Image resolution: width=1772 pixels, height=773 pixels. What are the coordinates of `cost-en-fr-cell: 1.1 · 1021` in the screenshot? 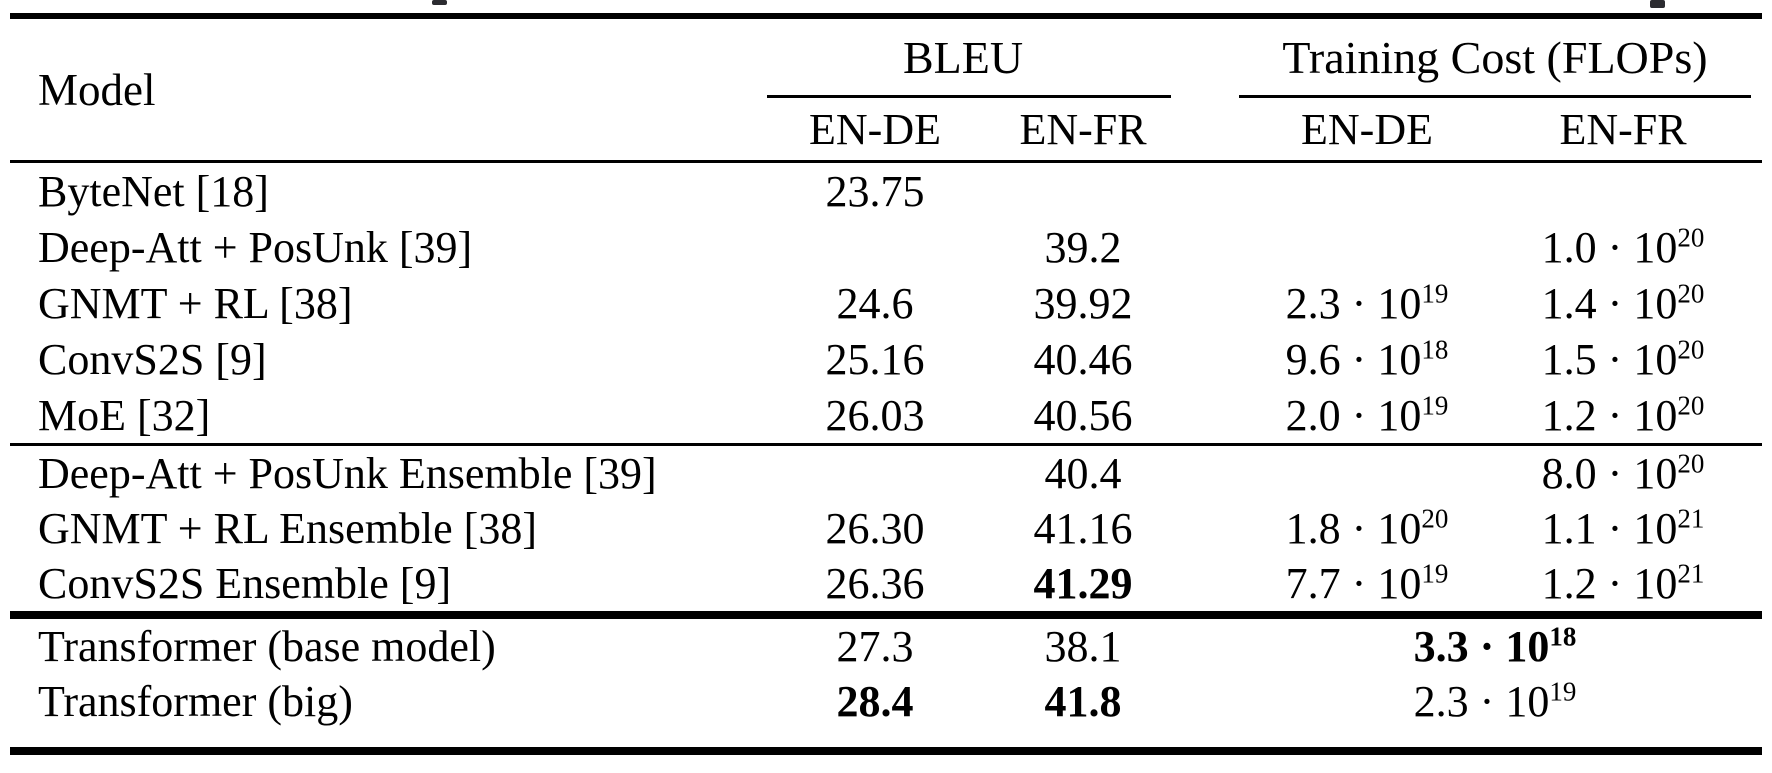 It's located at (1623, 528).